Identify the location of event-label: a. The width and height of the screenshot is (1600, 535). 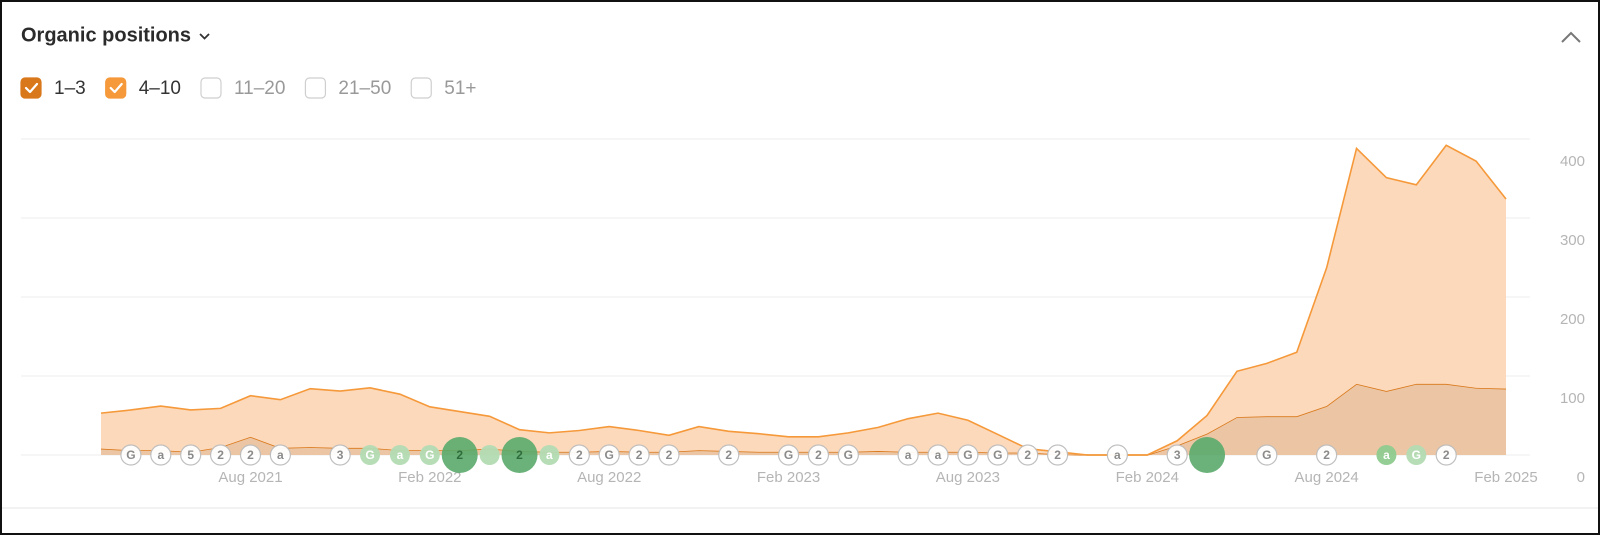
(1117, 455).